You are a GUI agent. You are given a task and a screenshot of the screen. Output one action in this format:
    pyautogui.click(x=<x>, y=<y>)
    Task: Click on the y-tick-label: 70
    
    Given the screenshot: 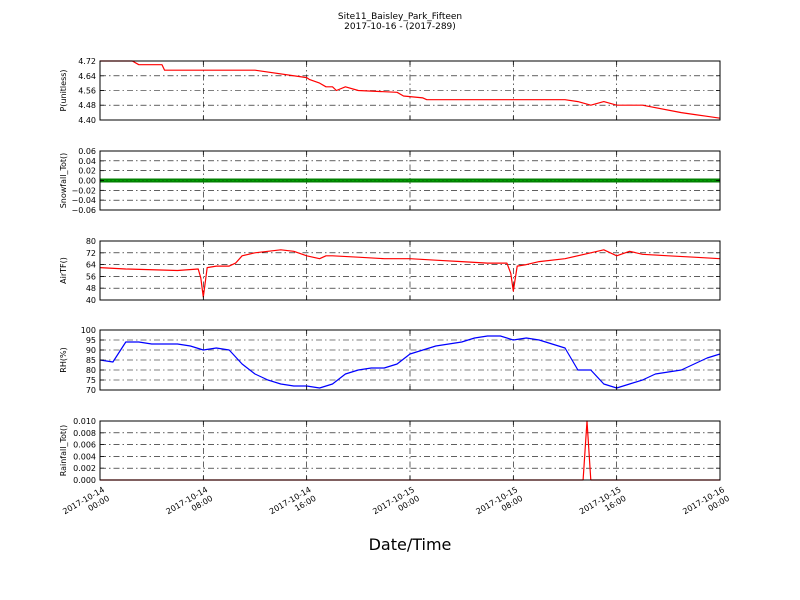 What is the action you would take?
    pyautogui.click(x=91, y=390)
    